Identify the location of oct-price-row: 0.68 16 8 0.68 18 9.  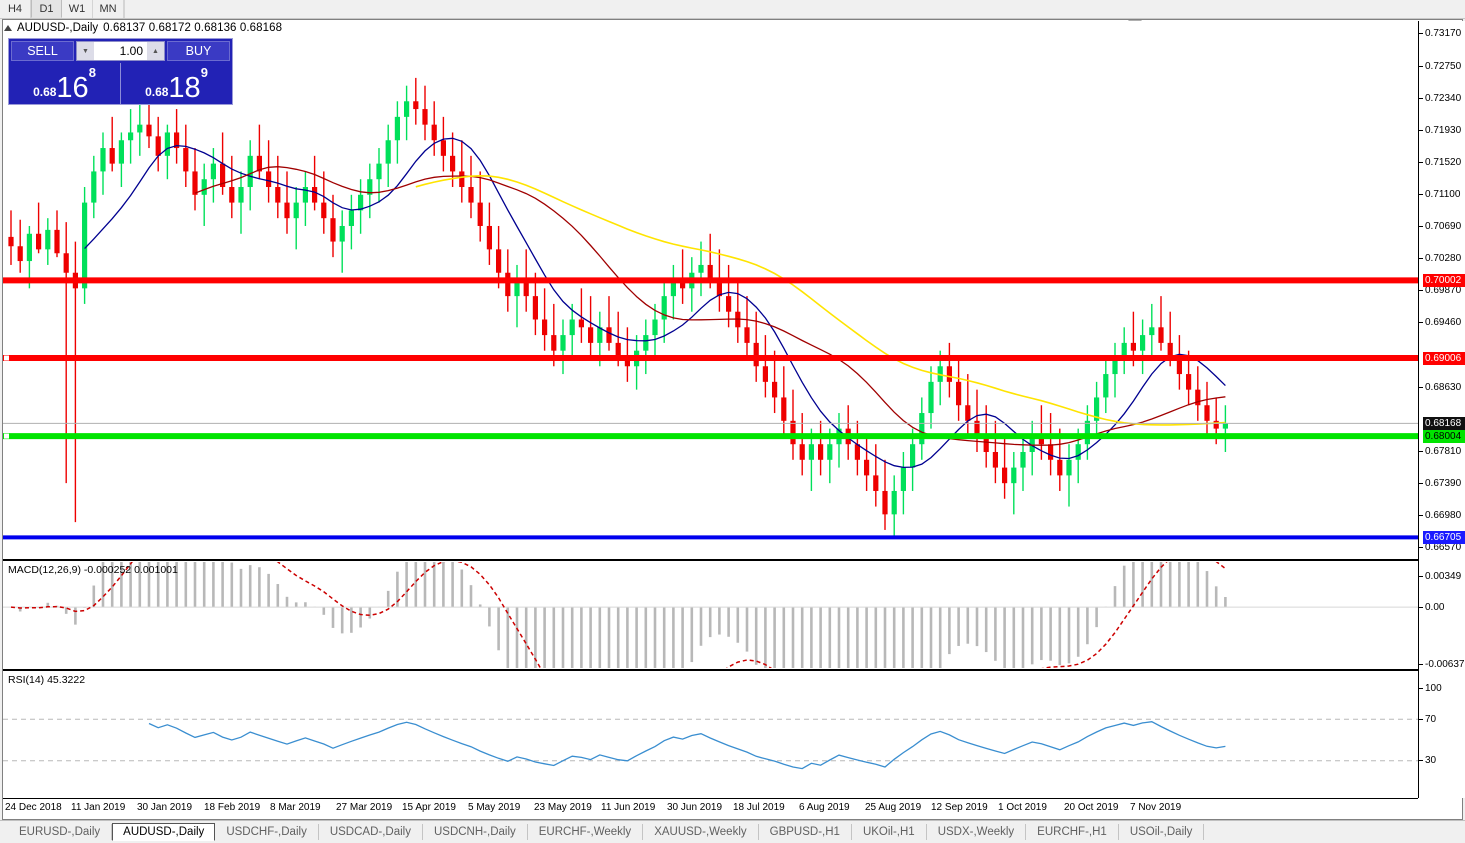
(120, 83).